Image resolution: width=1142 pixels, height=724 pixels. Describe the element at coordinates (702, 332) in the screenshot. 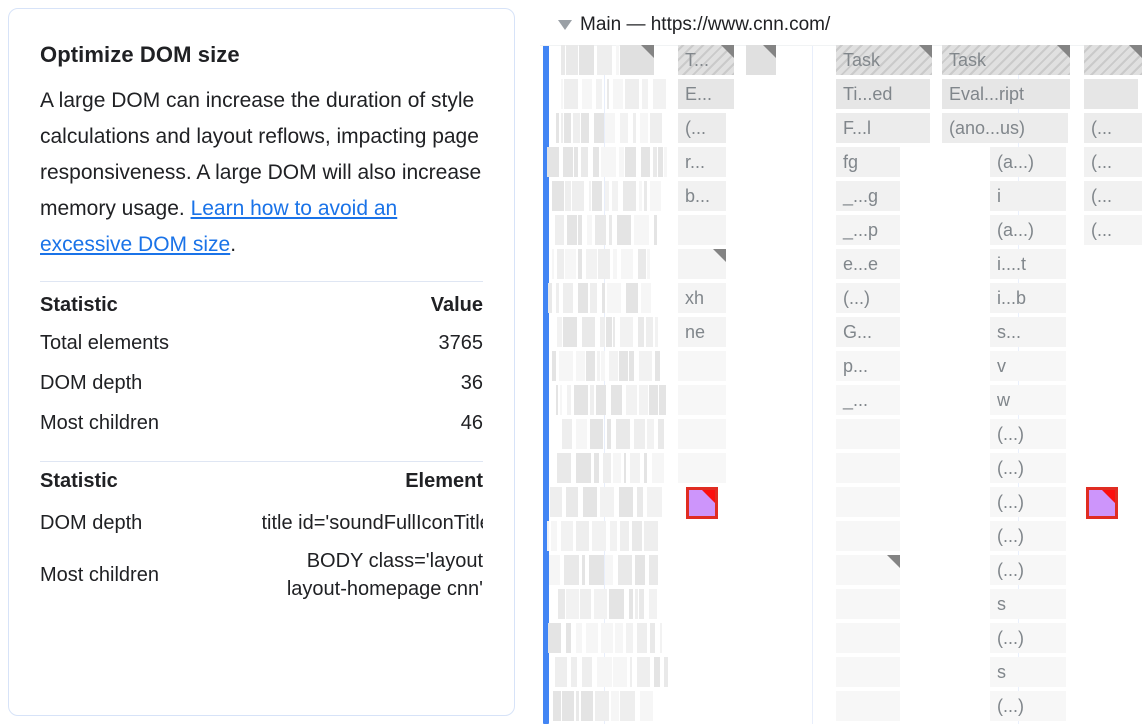

I see `flame-bar: ne` at that location.